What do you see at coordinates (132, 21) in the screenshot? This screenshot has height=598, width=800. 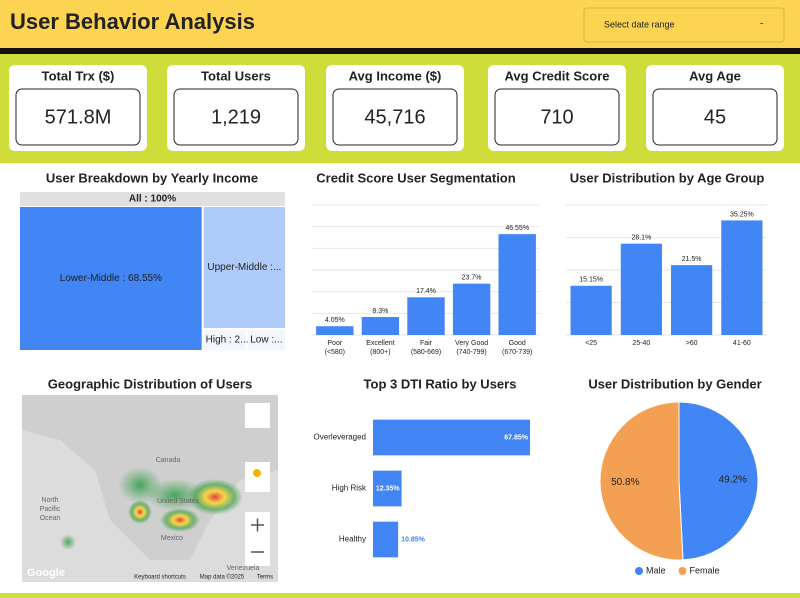 I see `page-title: User Behavior Analysis` at bounding box center [132, 21].